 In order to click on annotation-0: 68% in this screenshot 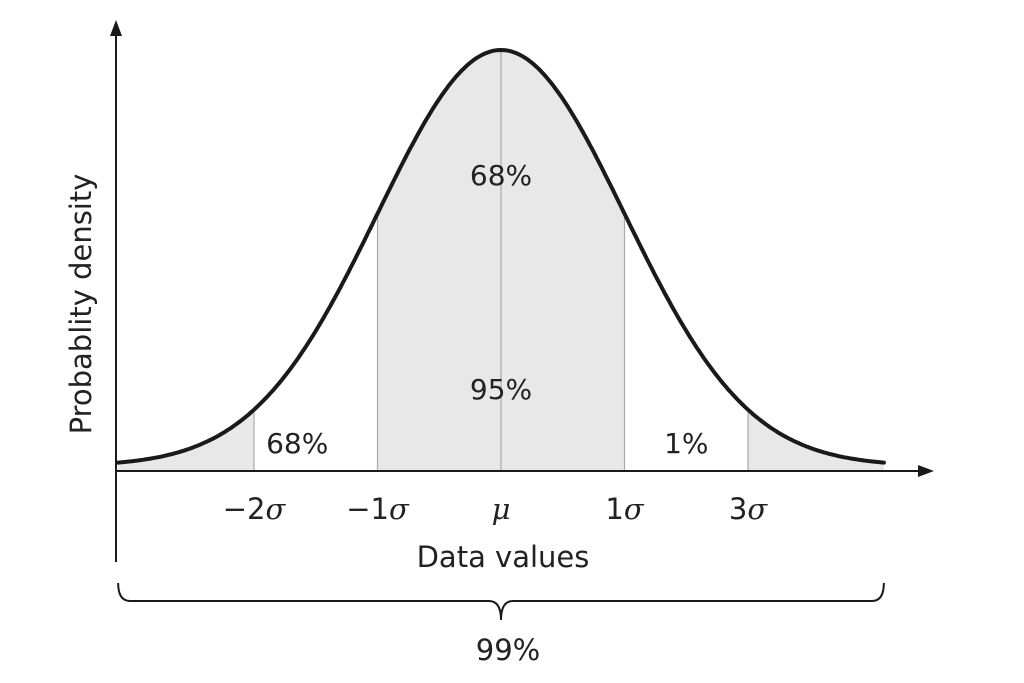, I will do `click(501, 175)`.